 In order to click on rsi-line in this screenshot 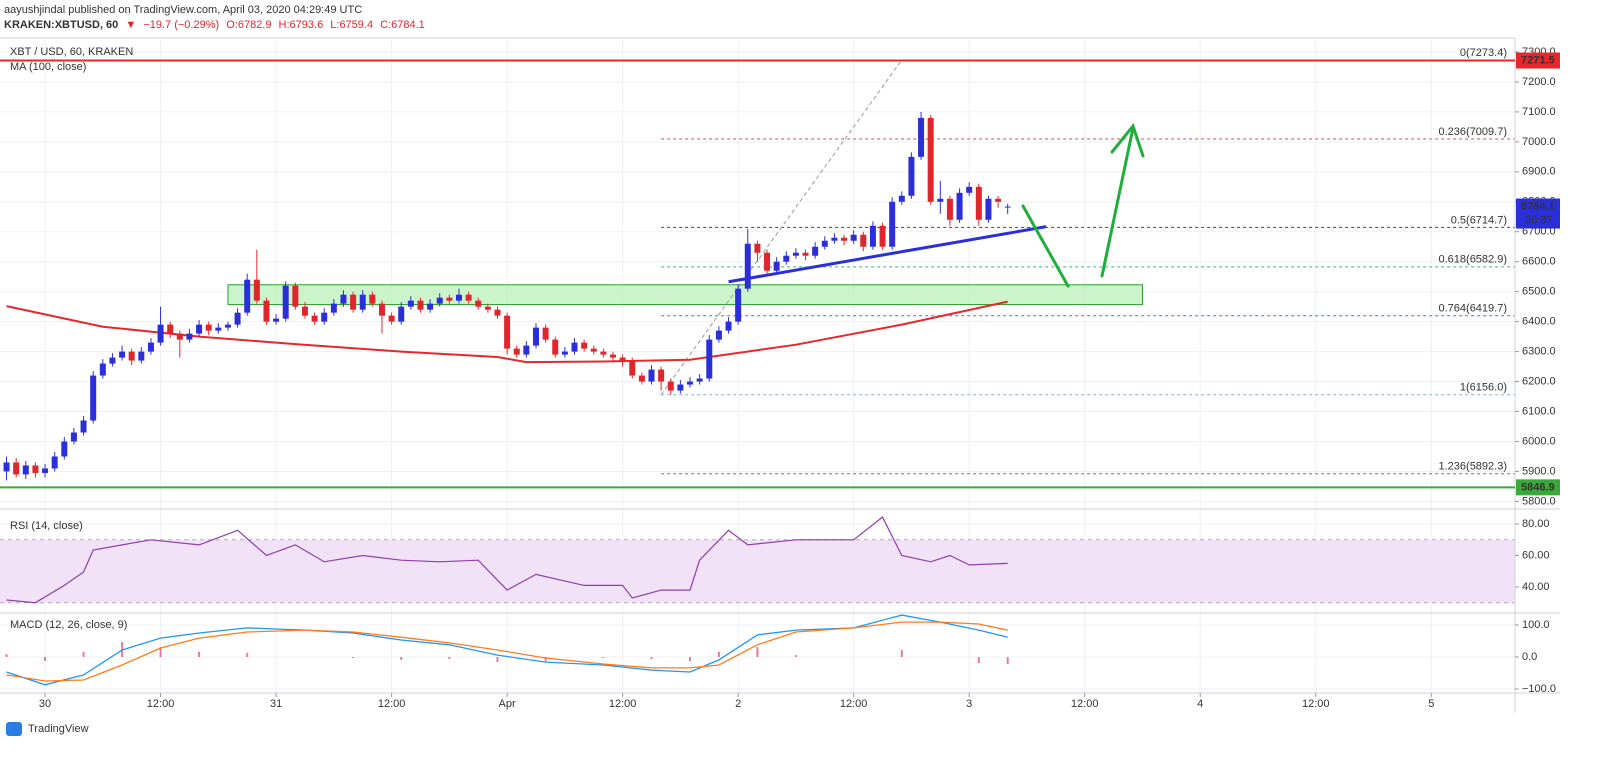, I will do `click(507, 560)`.